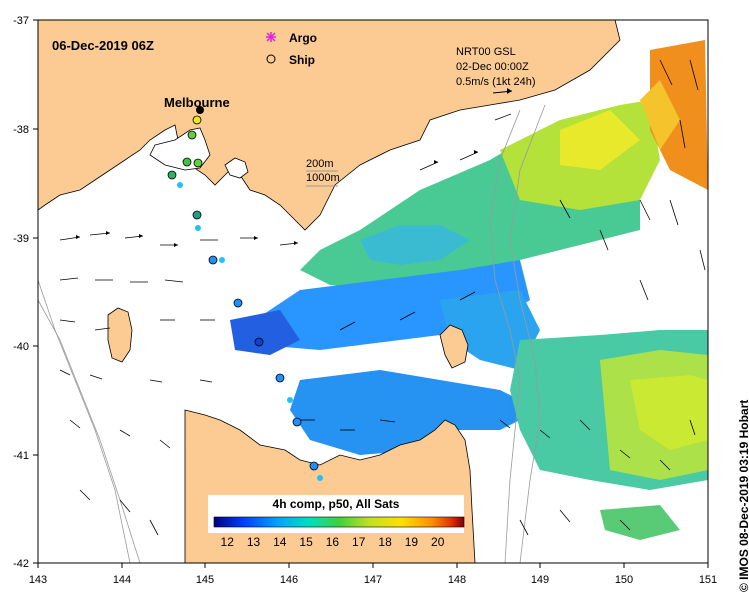 This screenshot has width=749, height=600. I want to click on colorbar-tick-label: 13, so click(254, 542).